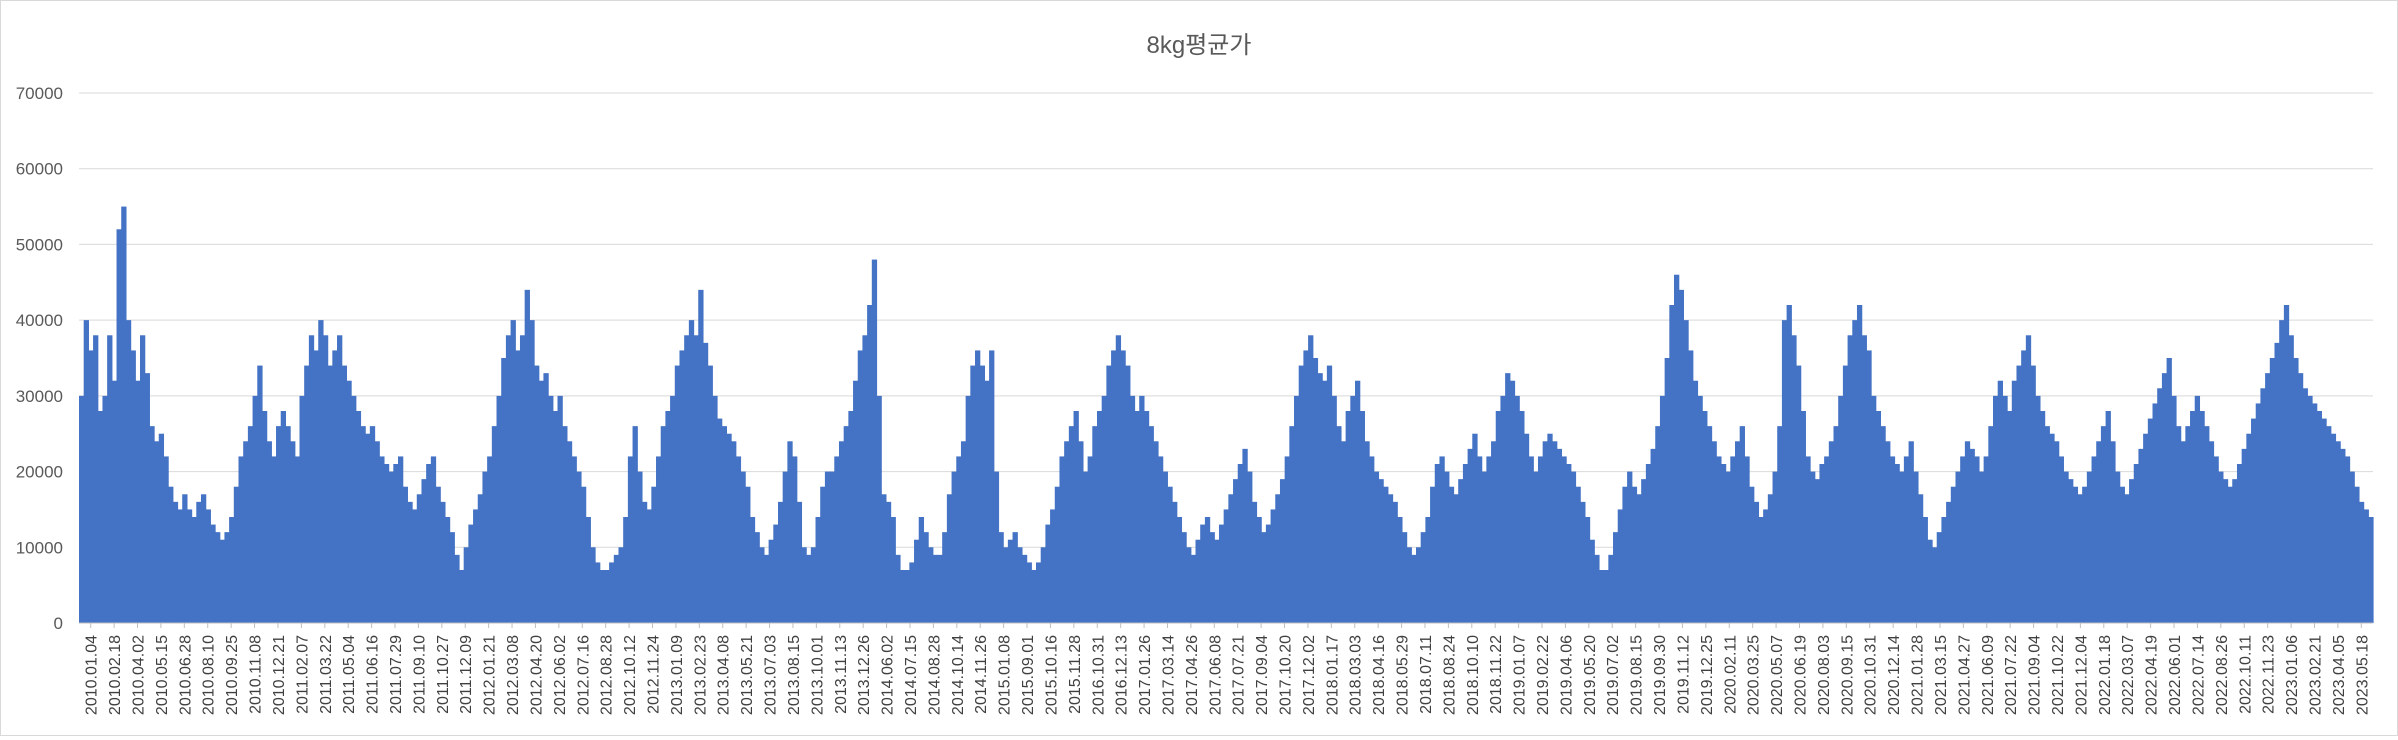 This screenshot has width=2398, height=740. Describe the element at coordinates (1847, 675) in the screenshot. I see `x-tick-label: 2020.09.15` at that location.